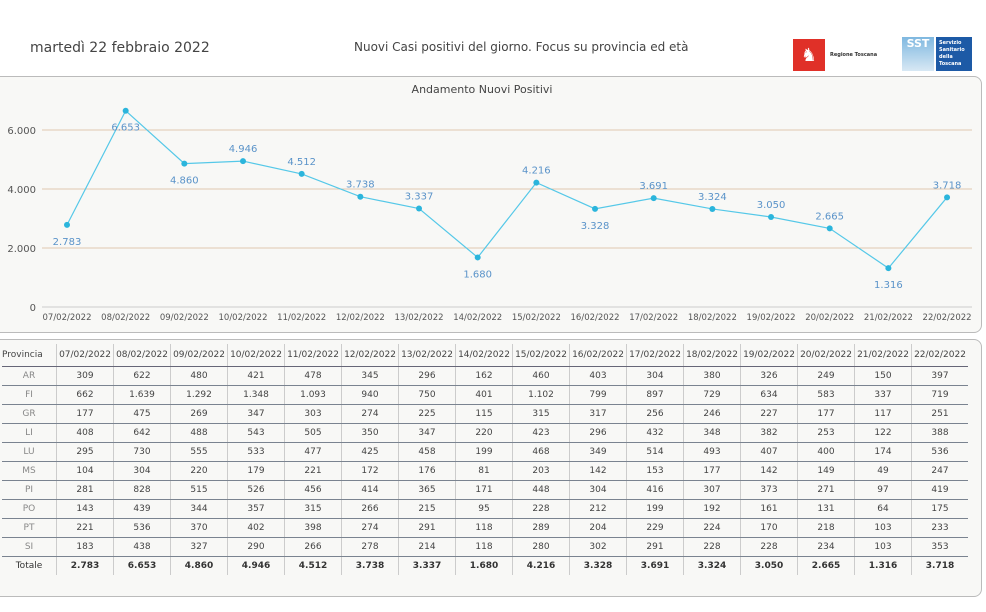  What do you see at coordinates (769, 376) in the screenshot?
I see `table-cell: 326` at bounding box center [769, 376].